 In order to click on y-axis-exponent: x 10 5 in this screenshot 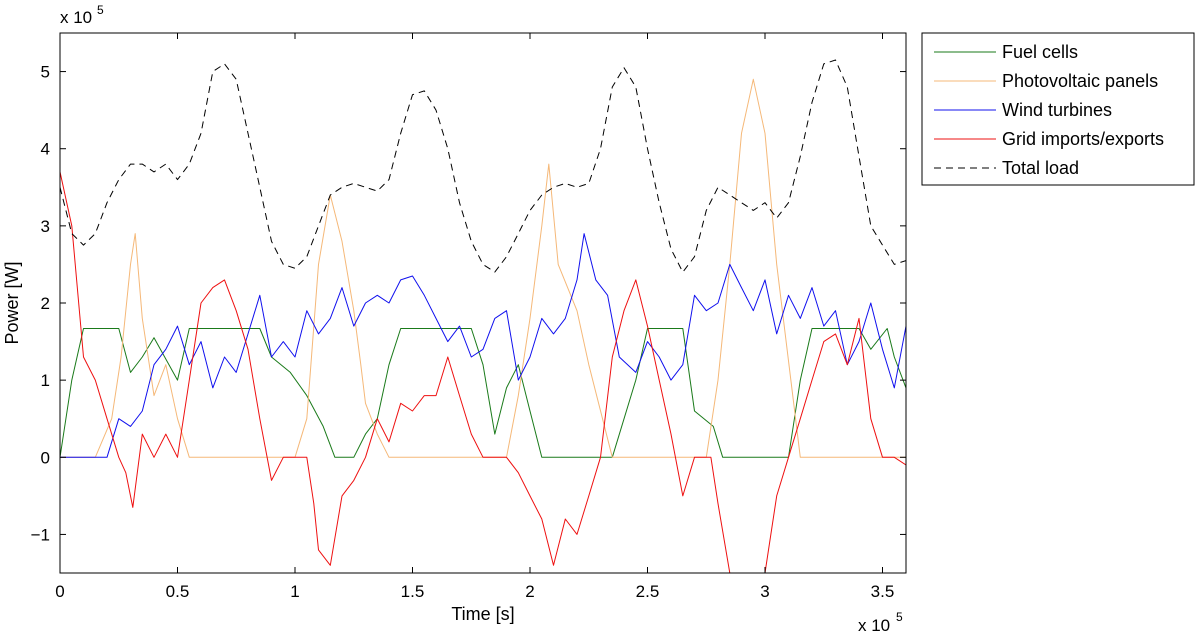, I will do `click(82, 15)`.